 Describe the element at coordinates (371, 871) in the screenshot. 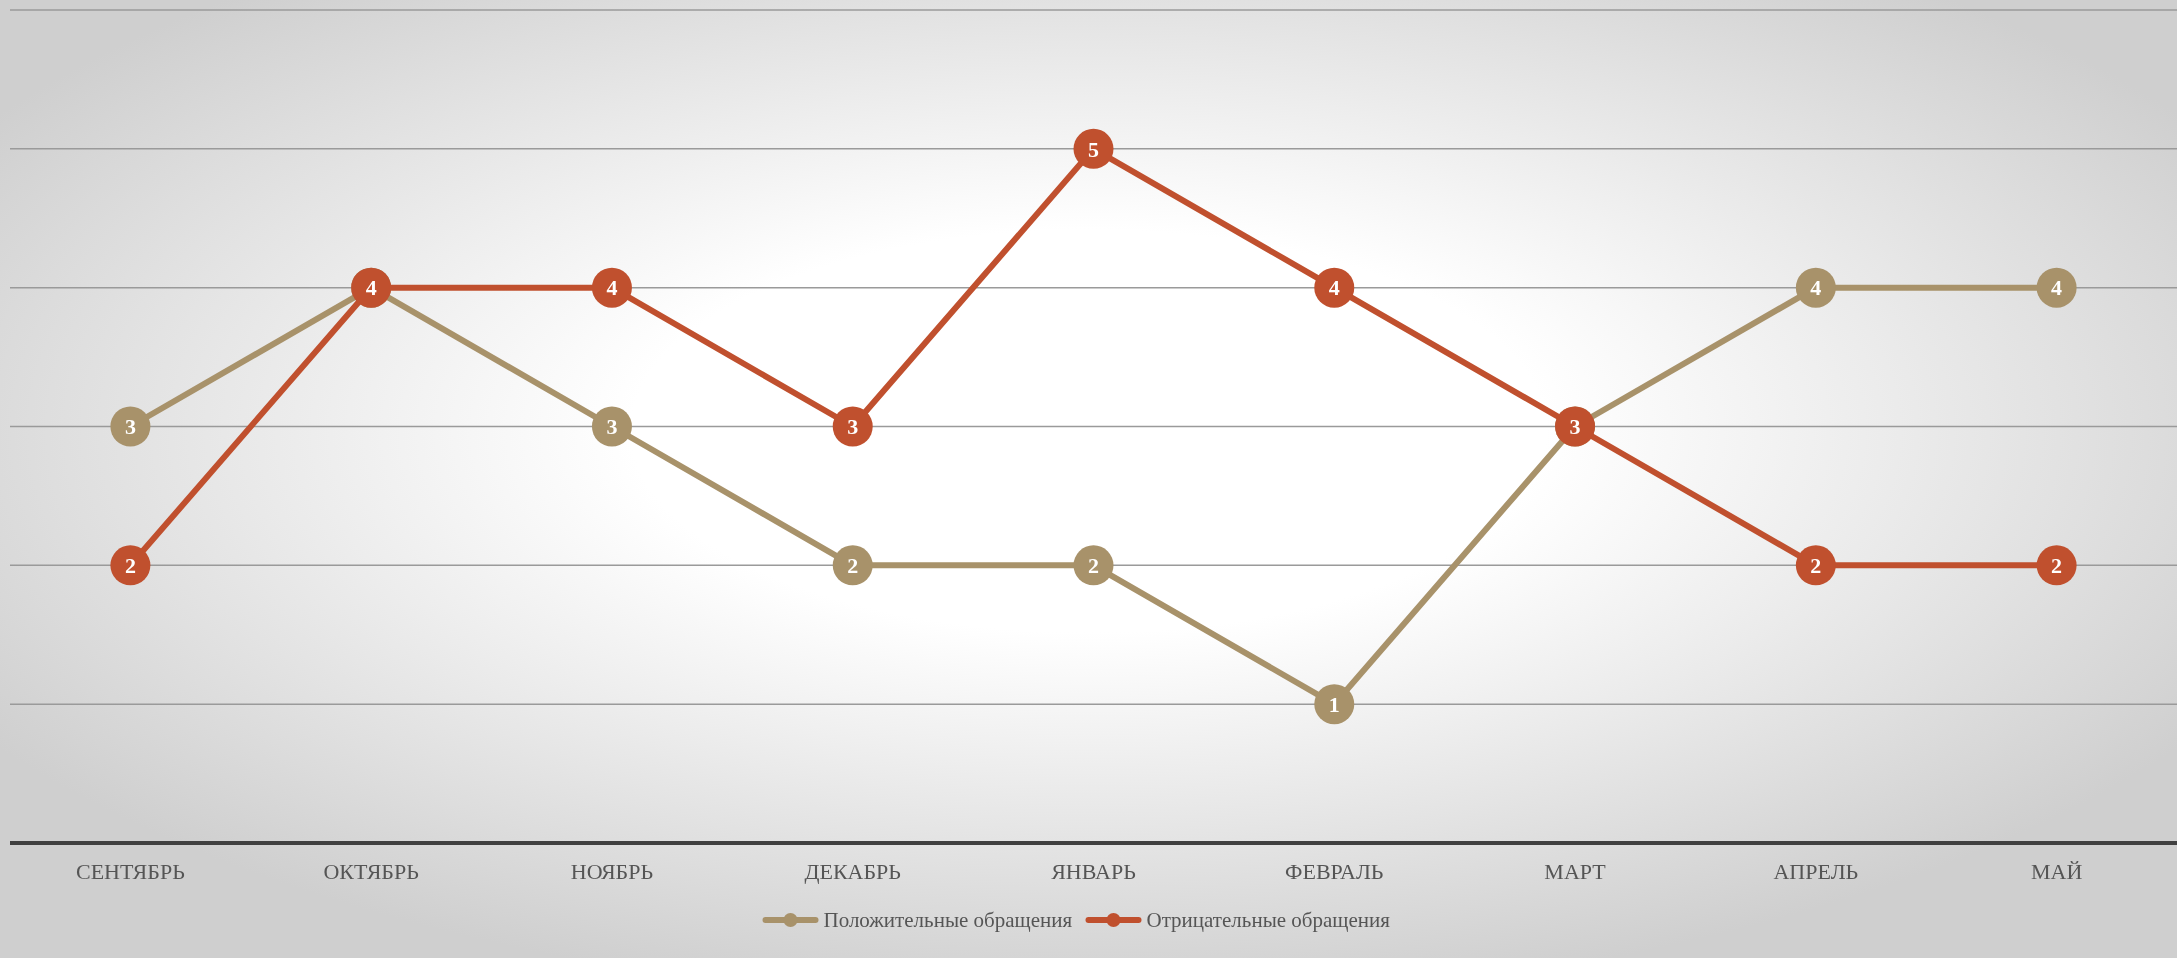

I see `x-tick-label: ОКТЯБРЬ` at that location.